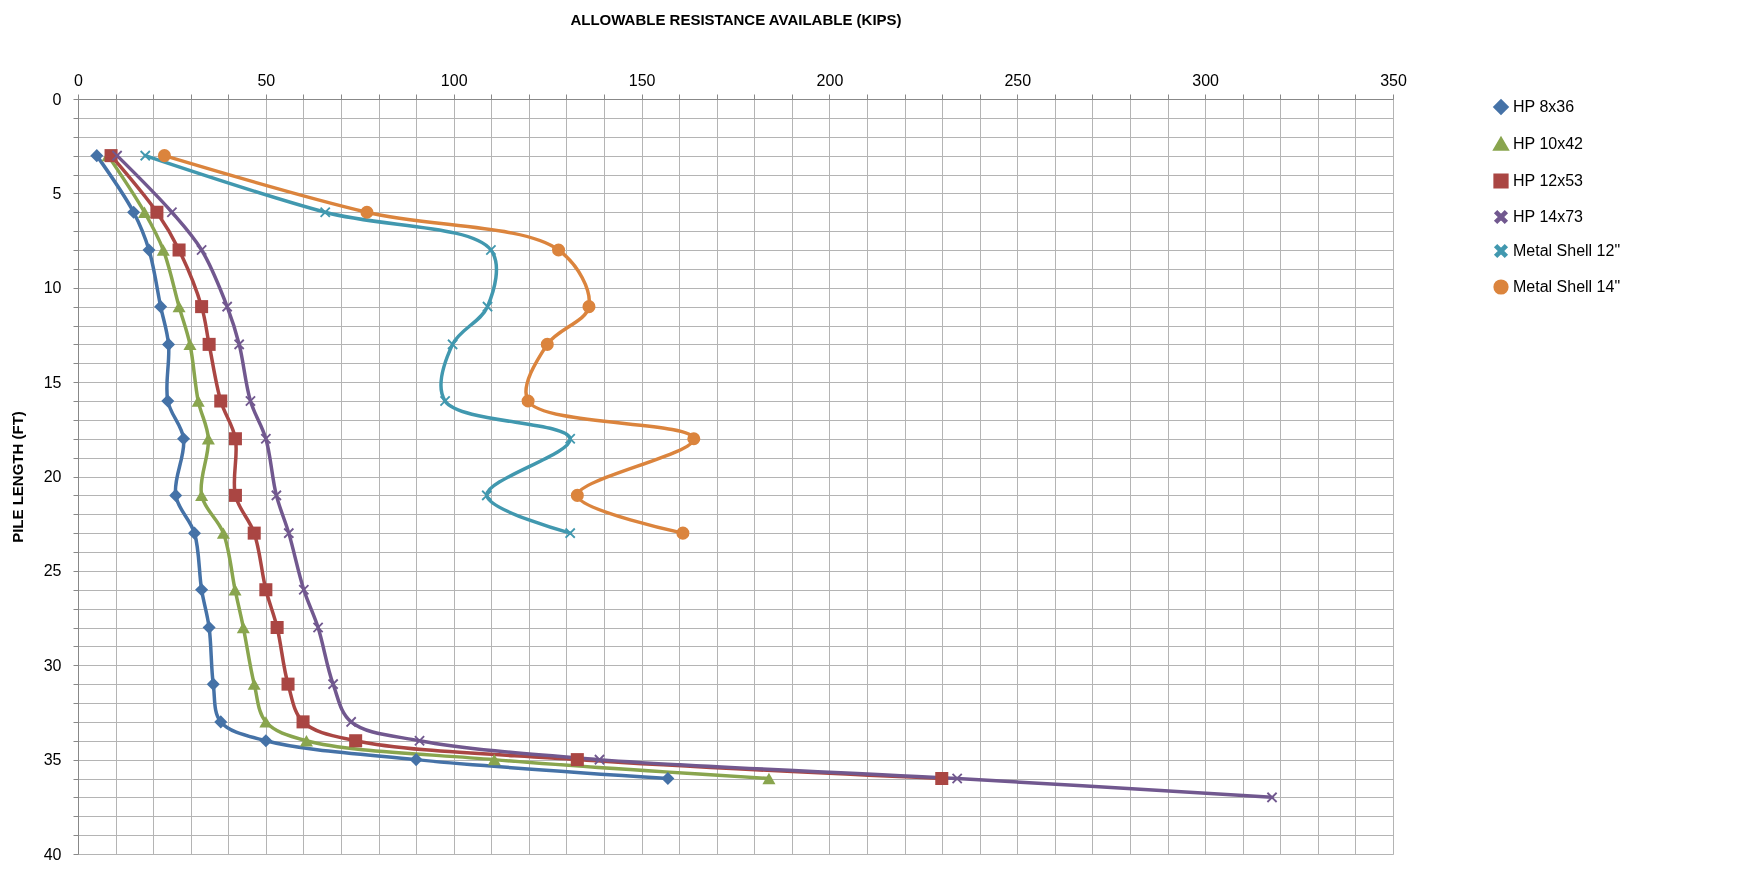  What do you see at coordinates (1567, 286) in the screenshot?
I see `legend-label: Metal Shell 14"` at bounding box center [1567, 286].